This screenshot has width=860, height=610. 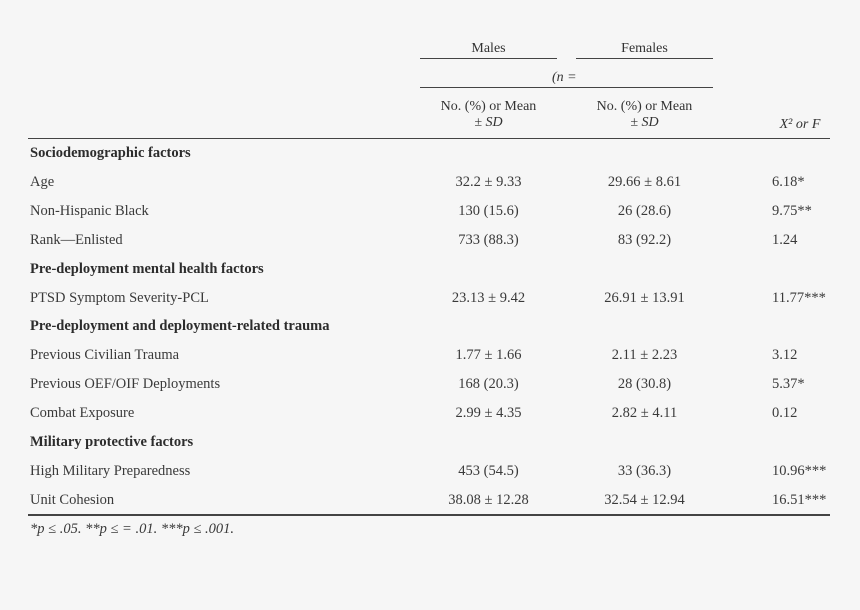 What do you see at coordinates (644, 239) in the screenshot?
I see `females-value: 83 (92.2)` at bounding box center [644, 239].